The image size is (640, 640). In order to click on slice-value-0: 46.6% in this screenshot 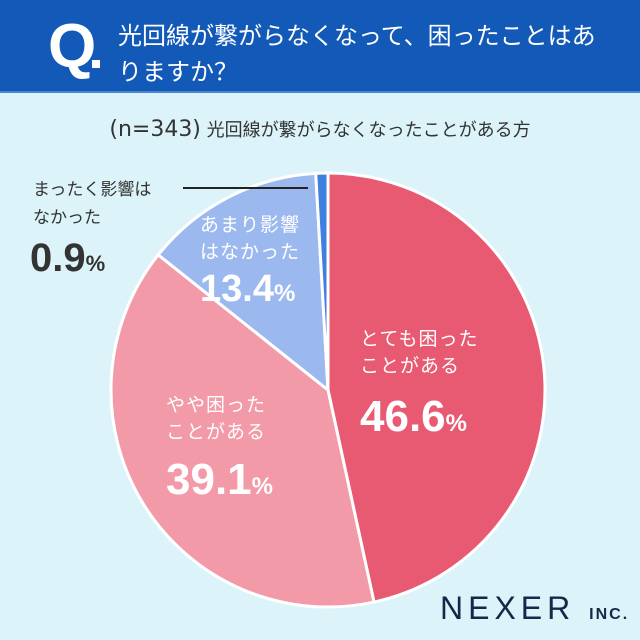, I will do `click(413, 416)`.